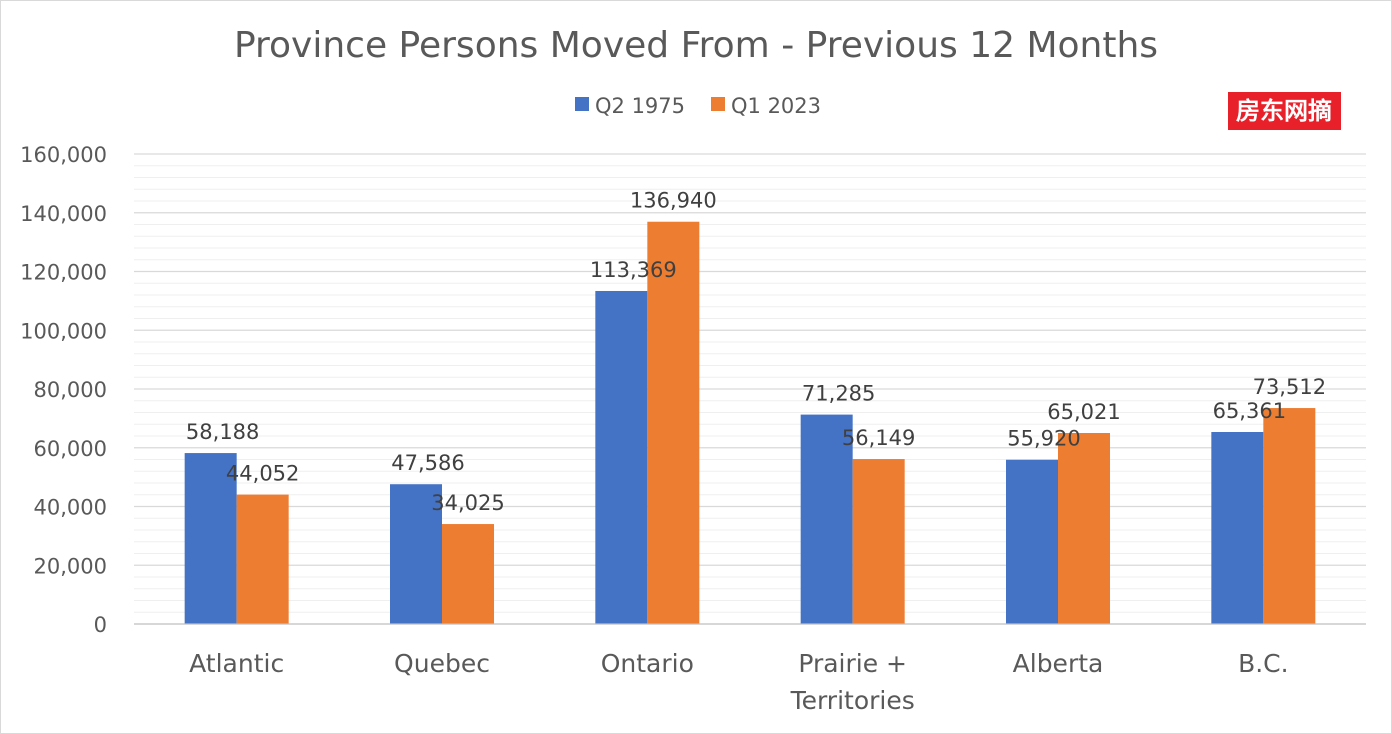 This screenshot has height=734, width=1392. I want to click on x-tick-label: Atlantic, so click(236, 663).